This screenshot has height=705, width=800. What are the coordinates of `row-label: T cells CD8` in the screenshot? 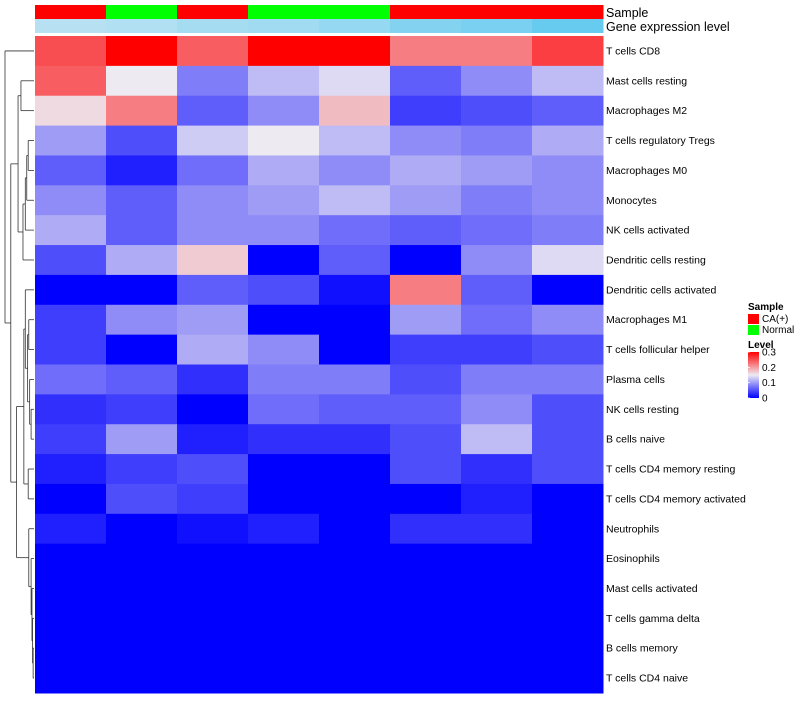 It's located at (633, 51).